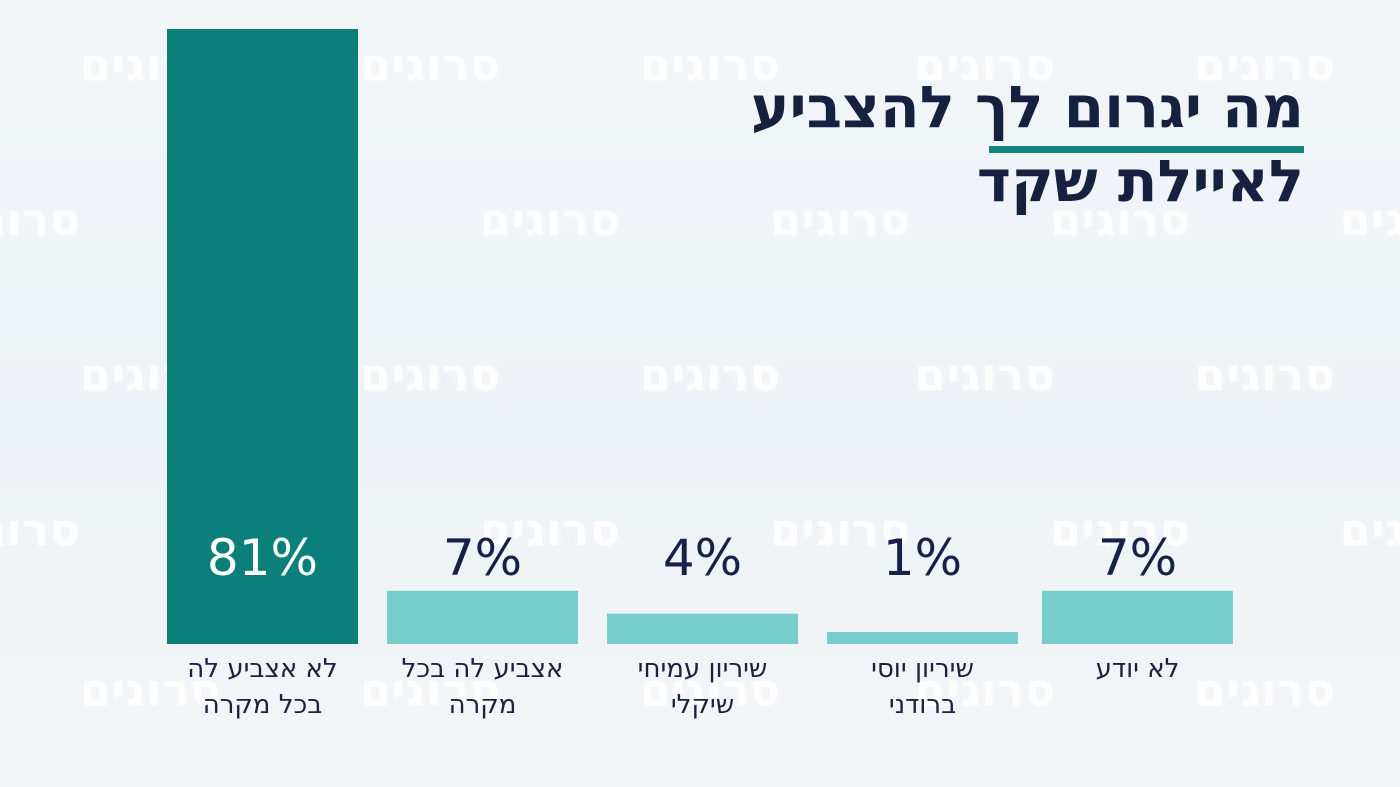 The image size is (1400, 787). I want to click on category-label-1-line-1: לא אצביע לה, so click(262, 669).